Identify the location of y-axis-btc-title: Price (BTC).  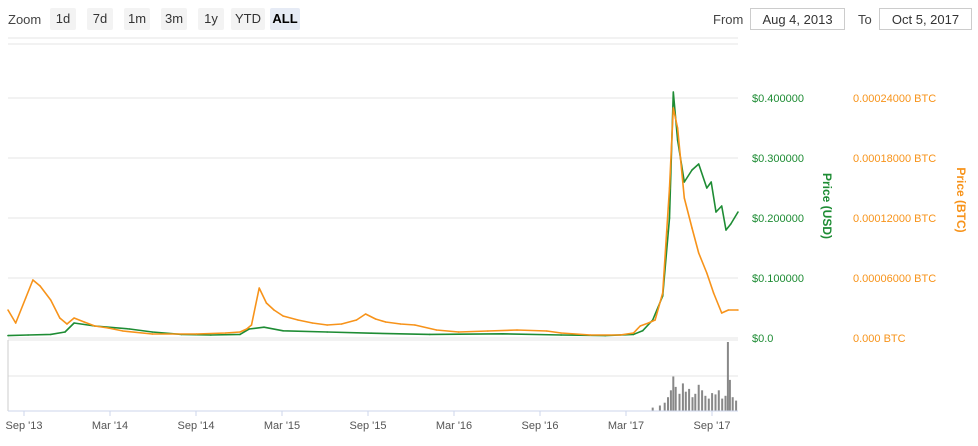
(961, 199).